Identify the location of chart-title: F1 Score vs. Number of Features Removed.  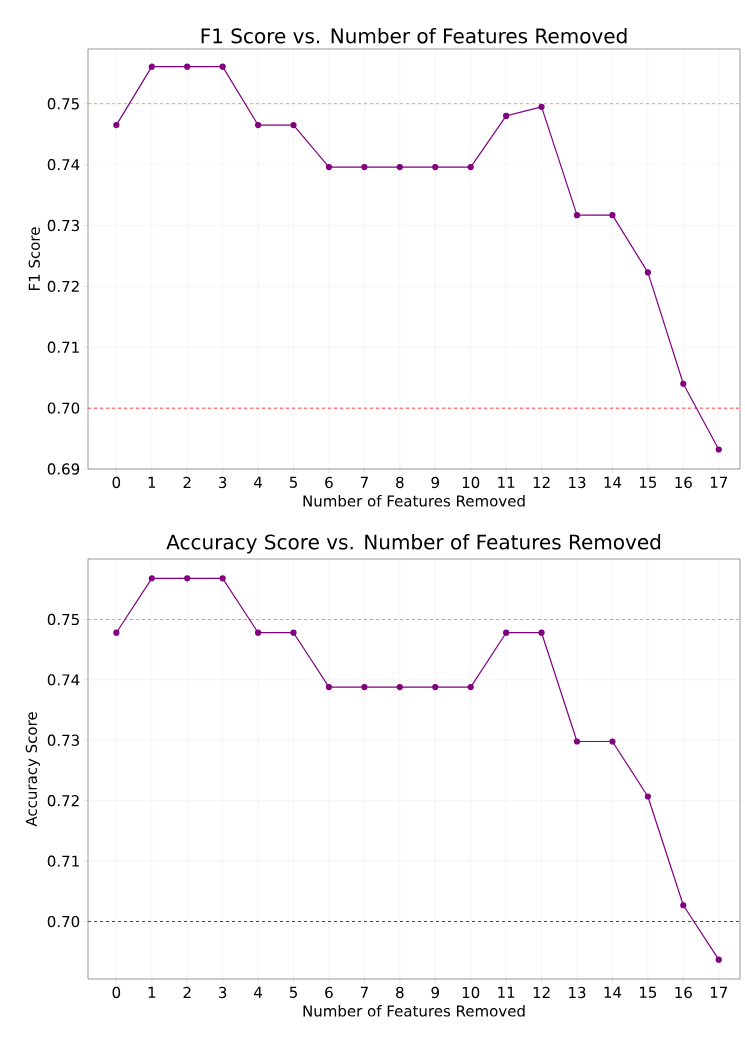
(414, 35).